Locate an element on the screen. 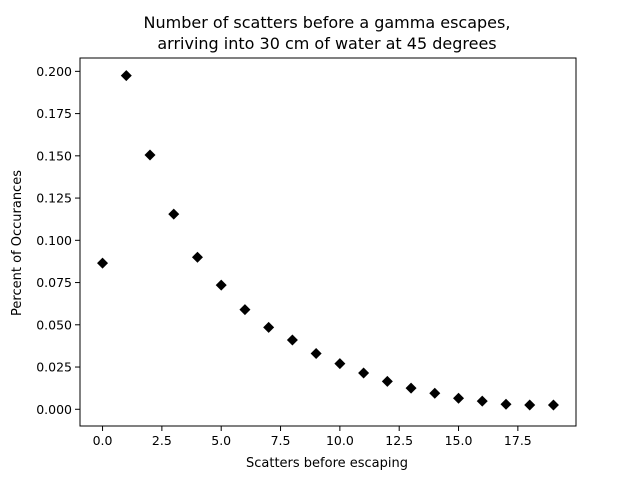 The height and width of the screenshot is (480, 640). y-tick-label: 0.000 is located at coordinates (54, 409).